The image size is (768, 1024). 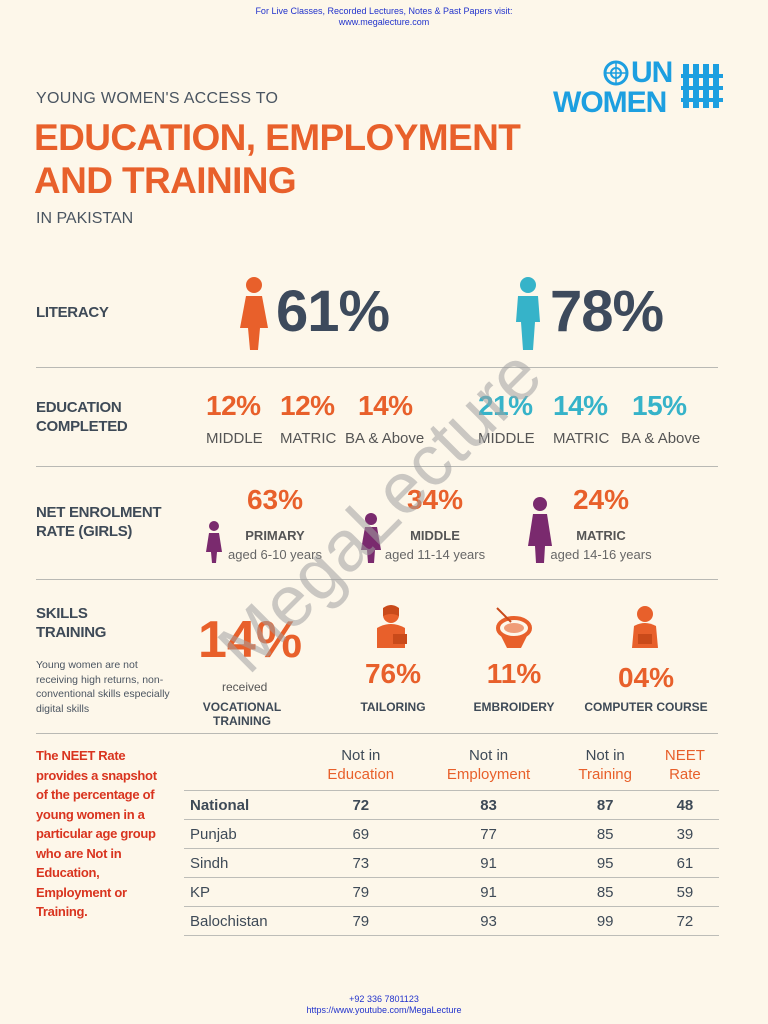 What do you see at coordinates (384, 1010) in the screenshot?
I see `footer-youtube-link: https://www.youtube.com/MegaLecture` at bounding box center [384, 1010].